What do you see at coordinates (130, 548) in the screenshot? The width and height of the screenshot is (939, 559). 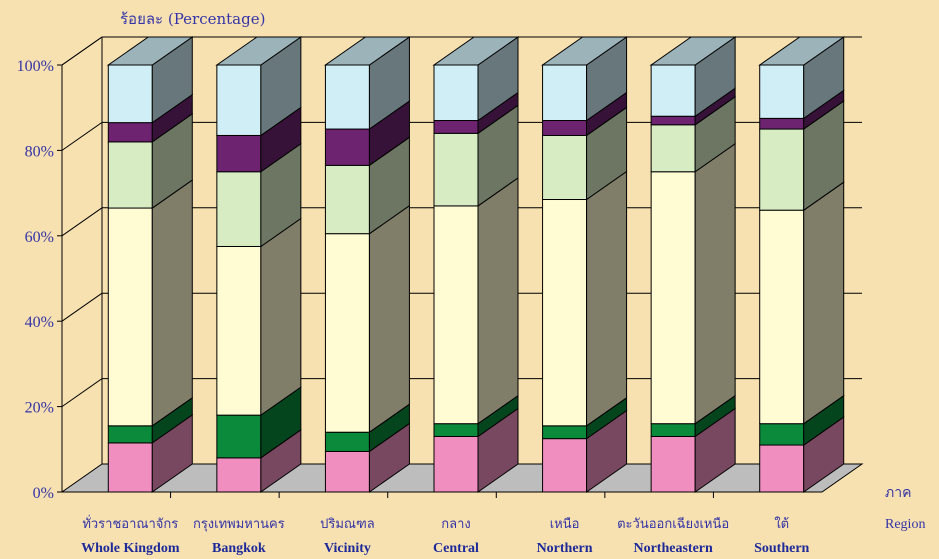 I see `x-label-english: Whole Kingdom` at bounding box center [130, 548].